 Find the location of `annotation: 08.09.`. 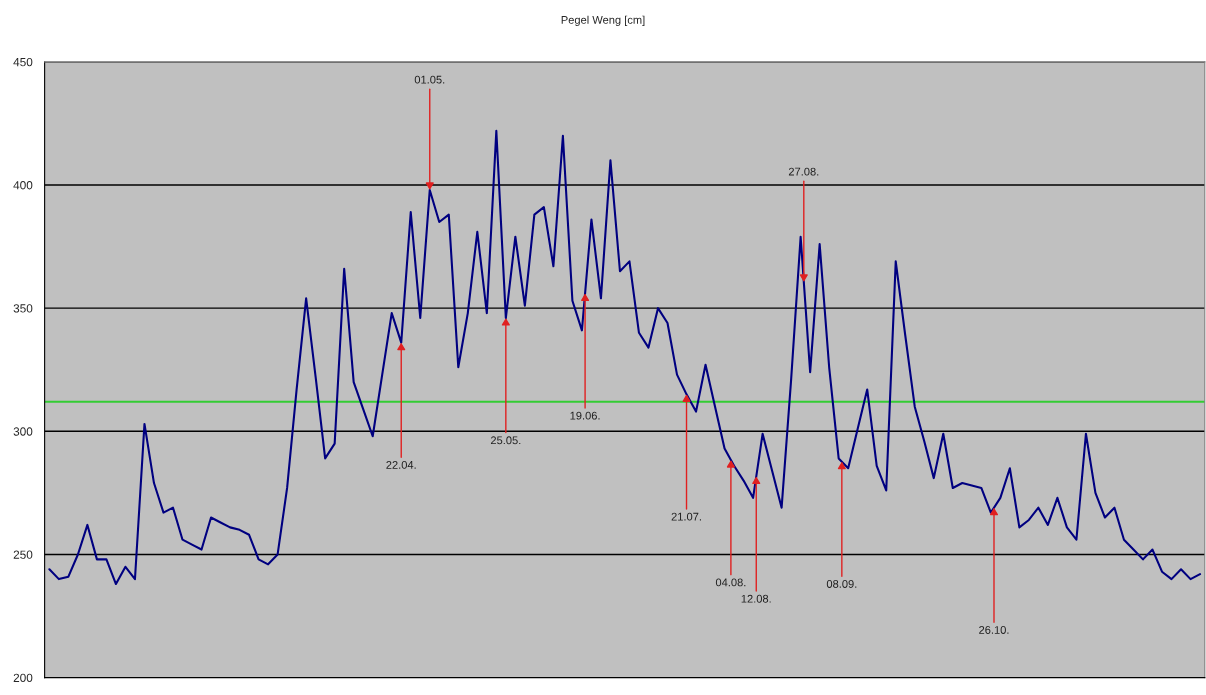

annotation: 08.09. is located at coordinates (841, 584).